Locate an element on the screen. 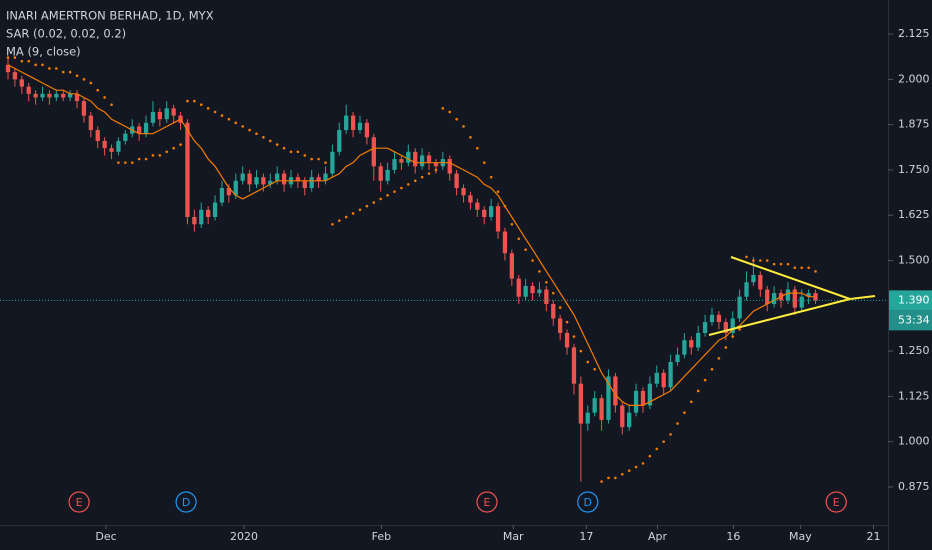  y-tick-label: 2.000 is located at coordinates (914, 78).